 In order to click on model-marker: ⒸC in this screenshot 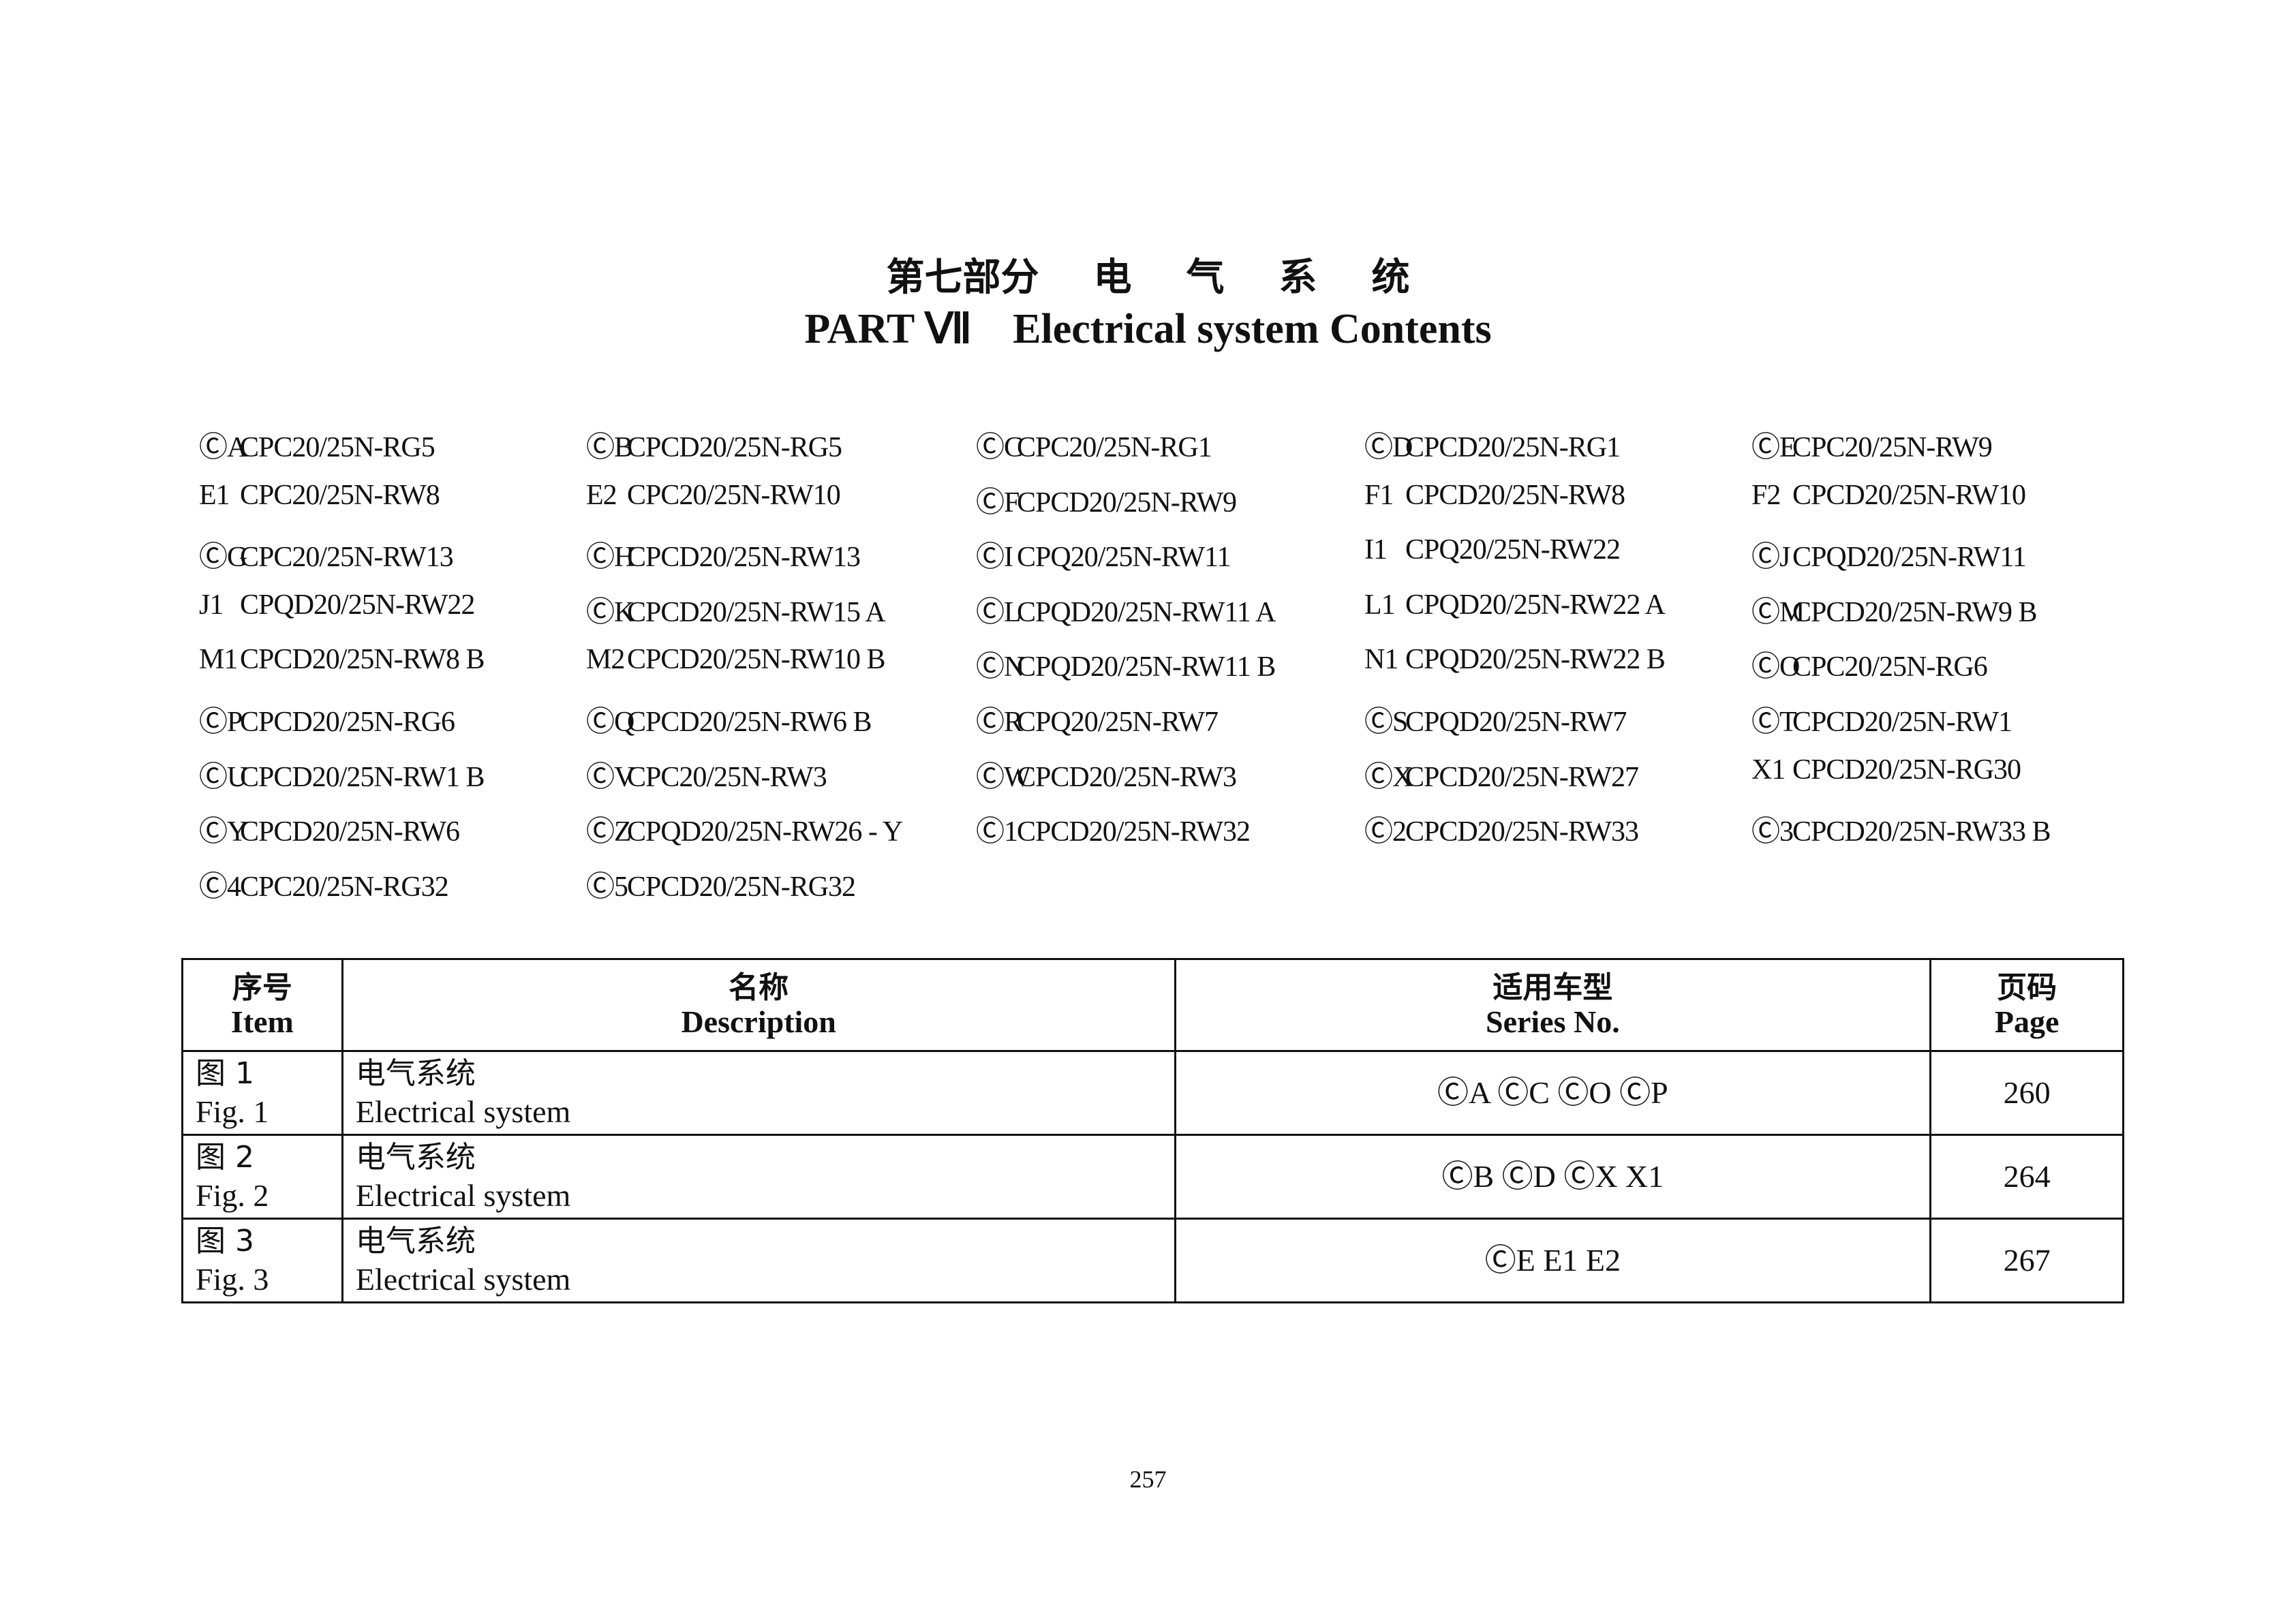, I will do `click(1000, 447)`.